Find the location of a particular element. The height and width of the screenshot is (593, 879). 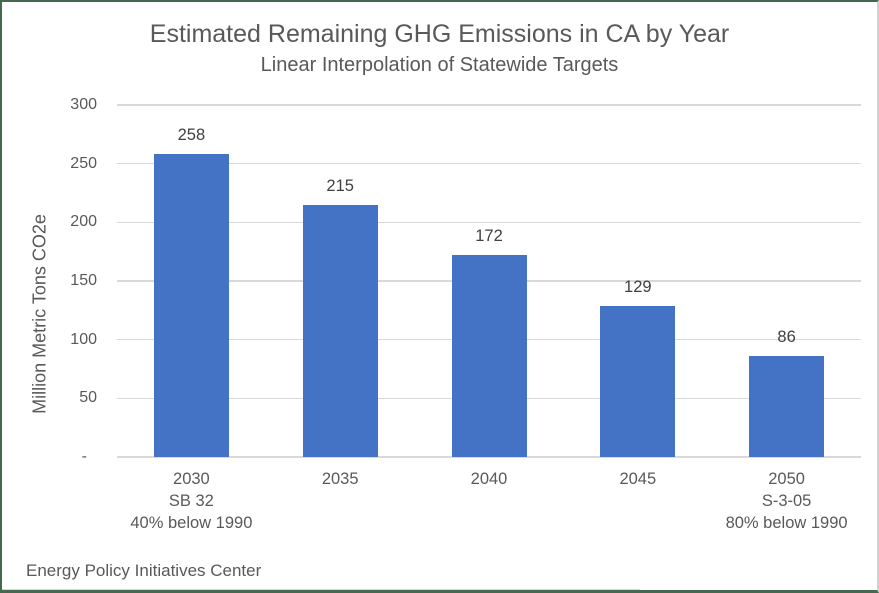

x-category-line: S-3-05 is located at coordinates (786, 501).